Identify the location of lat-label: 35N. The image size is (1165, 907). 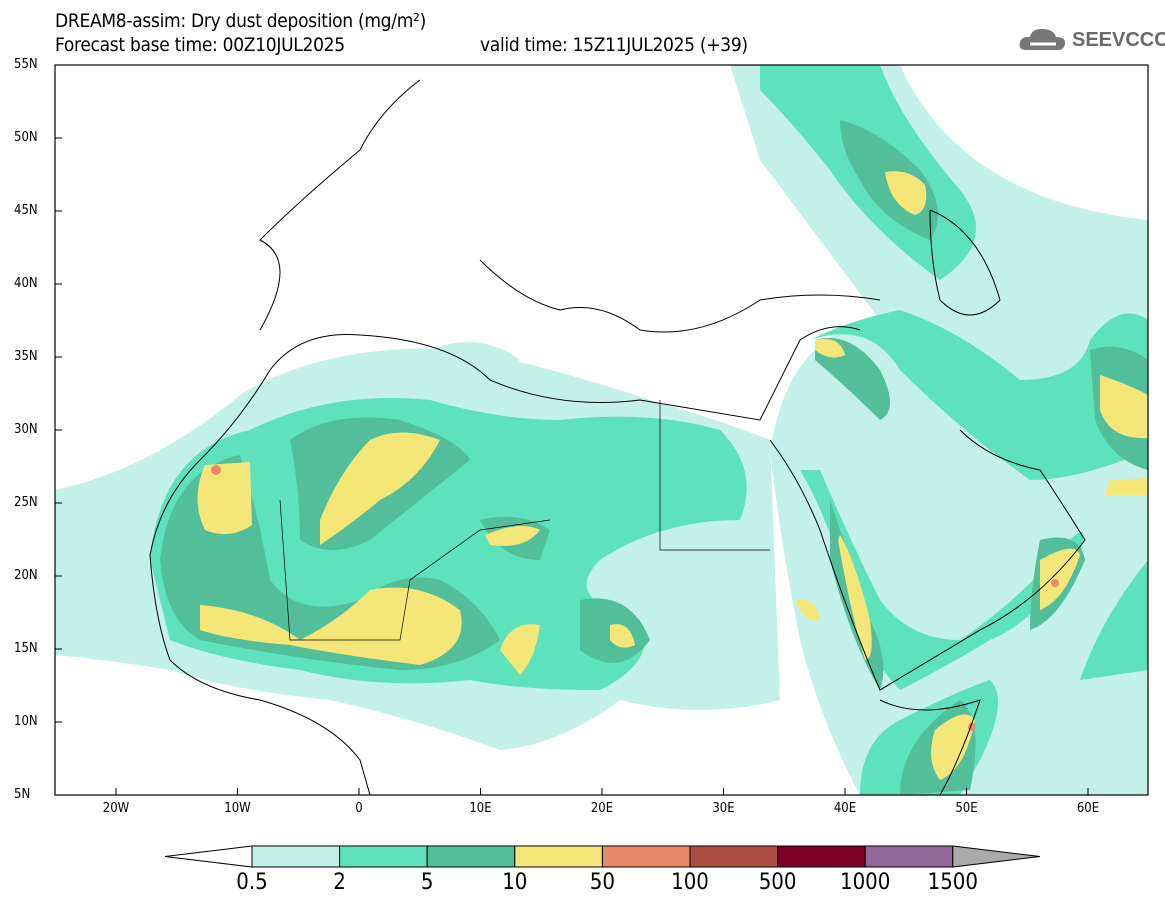
(26, 356).